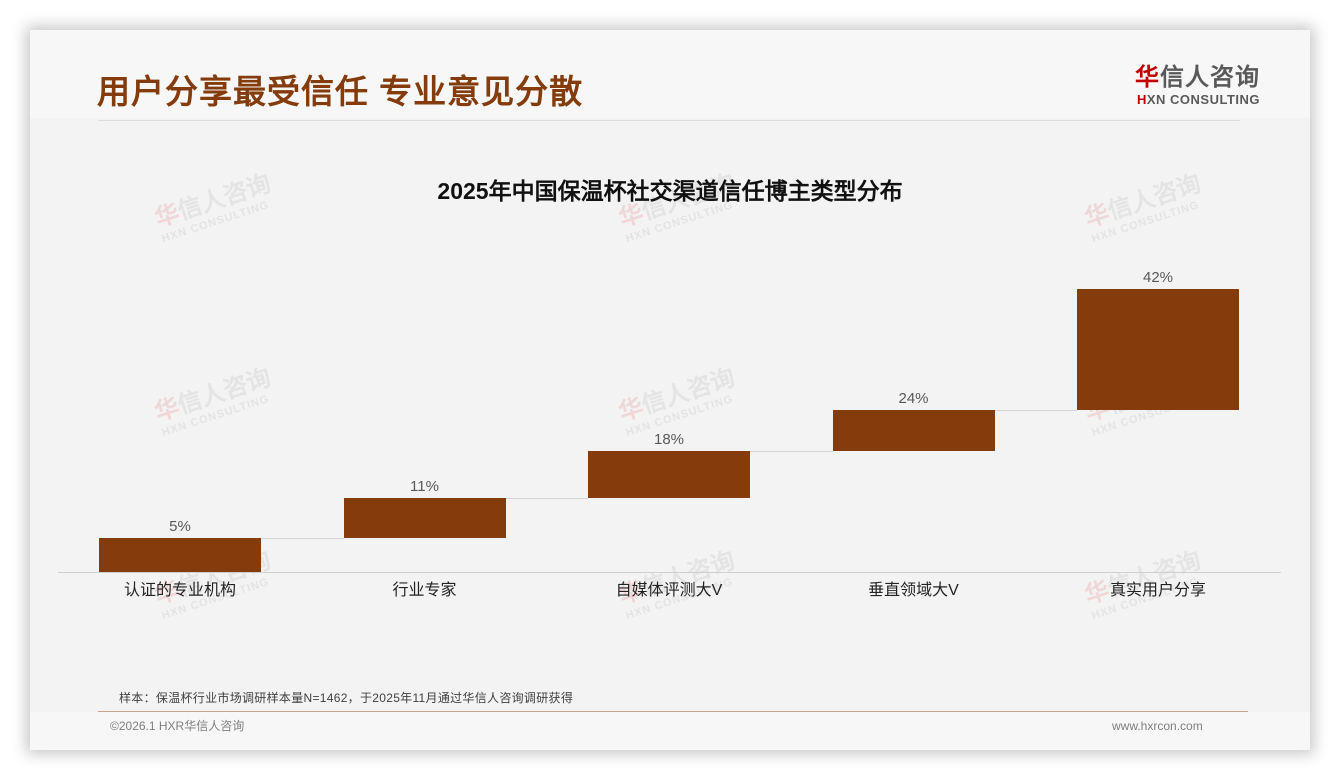 This screenshot has height=780, width=1340. I want to click on logo-cn-text: 信人咨询, so click(1210, 77).